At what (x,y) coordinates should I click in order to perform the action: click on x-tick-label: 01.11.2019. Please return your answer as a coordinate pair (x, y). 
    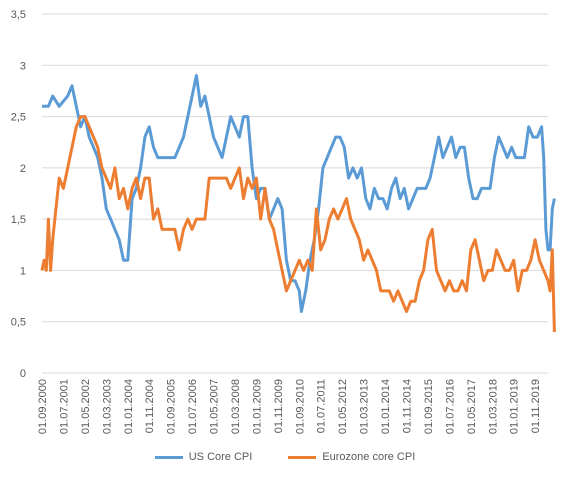
    Looking at the image, I should click on (536, 406).